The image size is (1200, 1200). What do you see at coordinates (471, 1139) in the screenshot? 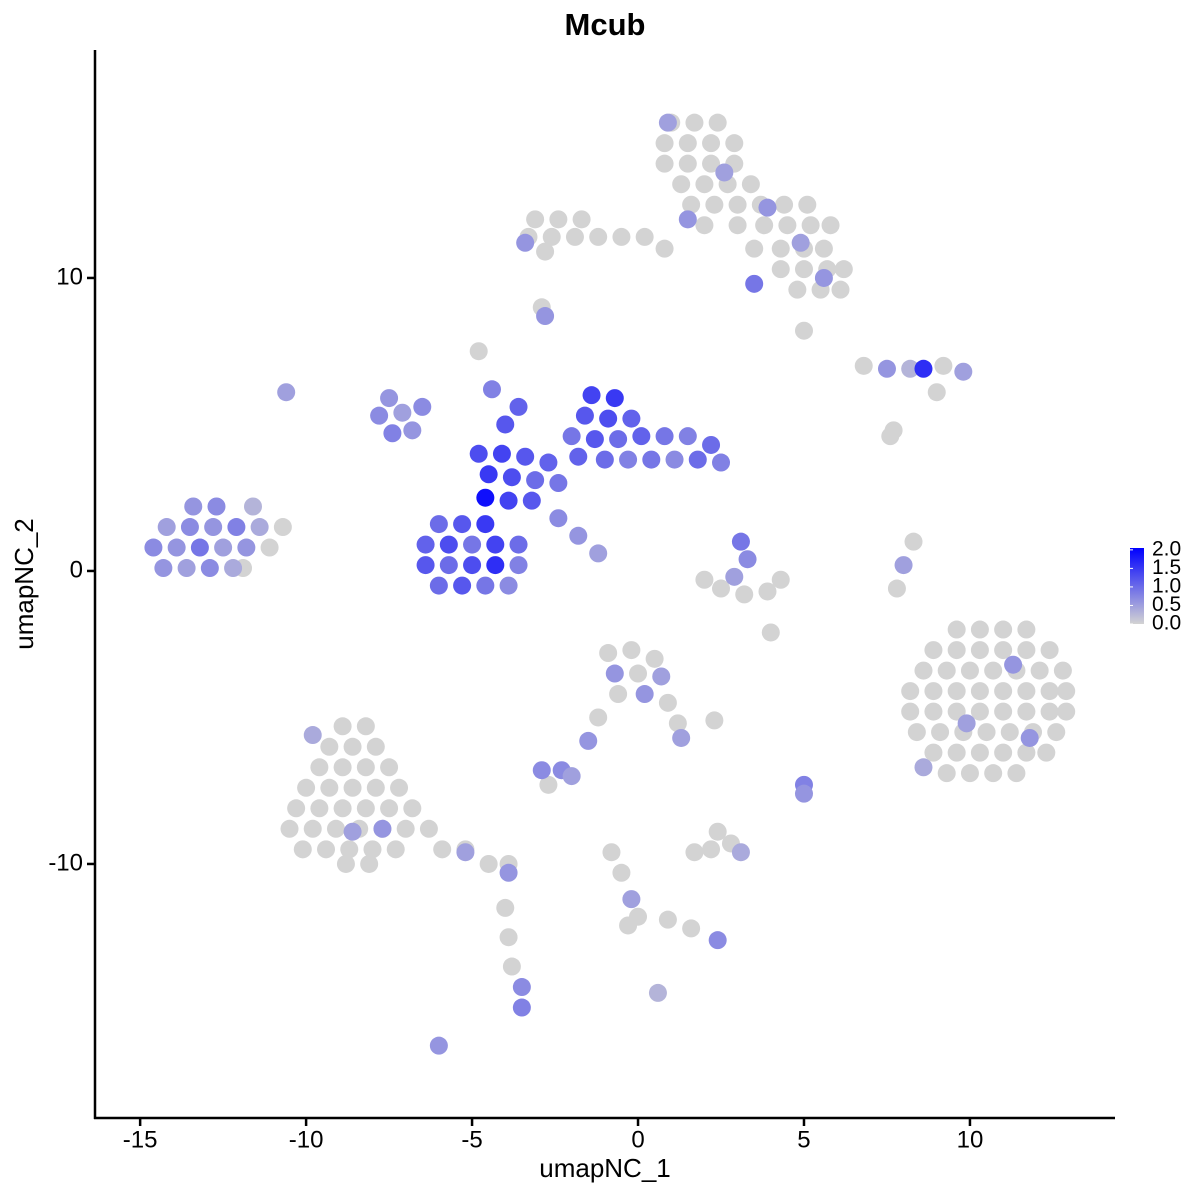
I see `x-tick-label: -5` at bounding box center [471, 1139].